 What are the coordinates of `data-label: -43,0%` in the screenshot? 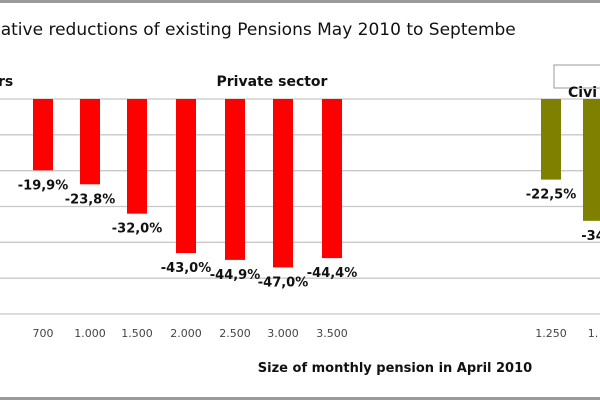 It's located at (186, 268).